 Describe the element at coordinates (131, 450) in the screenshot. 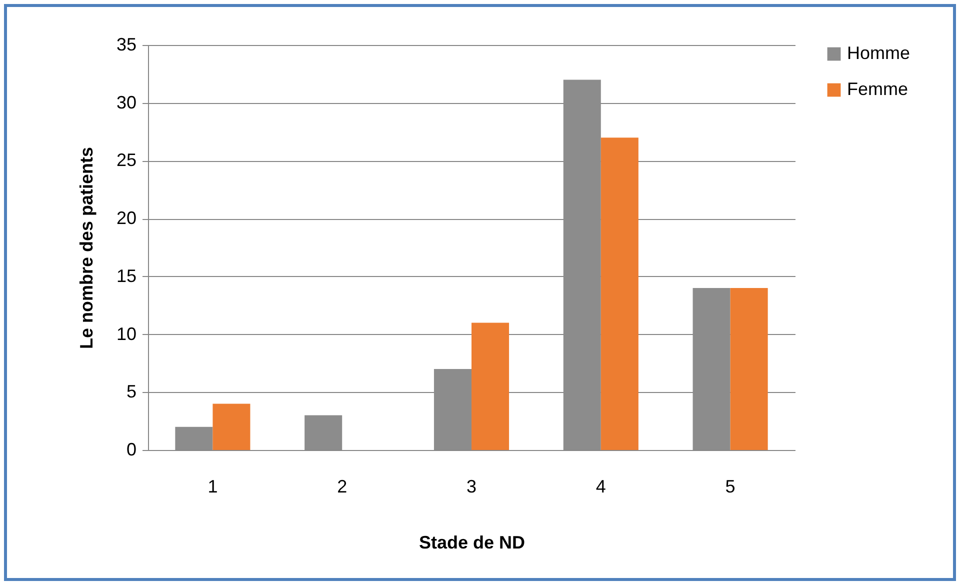

I see `y-tick-label: 0` at that location.